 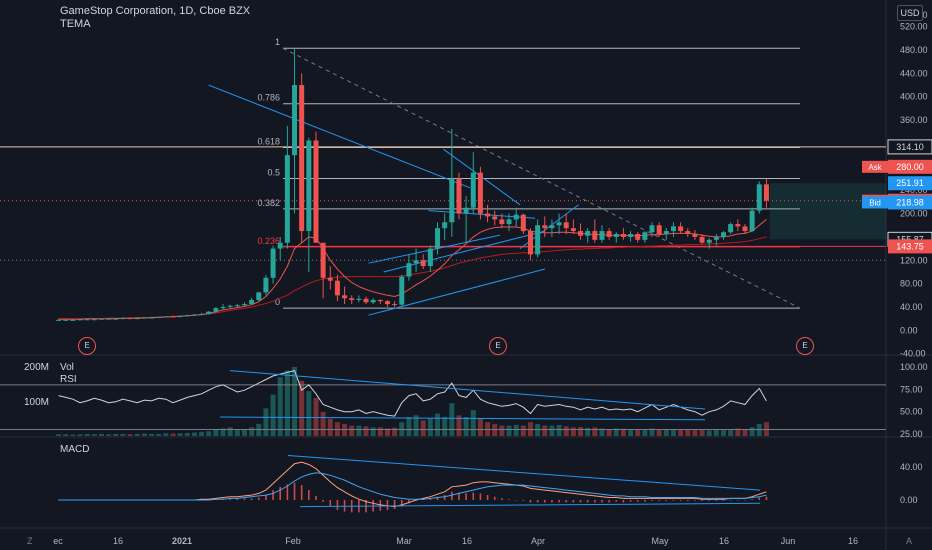 I want to click on position-zone, so click(x=828, y=211).